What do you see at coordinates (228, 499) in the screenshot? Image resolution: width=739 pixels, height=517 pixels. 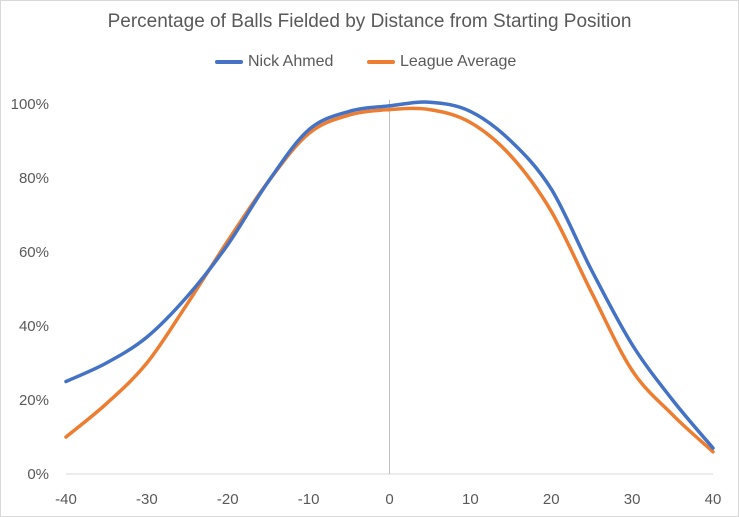 I see `x-tick-label: -20` at bounding box center [228, 499].